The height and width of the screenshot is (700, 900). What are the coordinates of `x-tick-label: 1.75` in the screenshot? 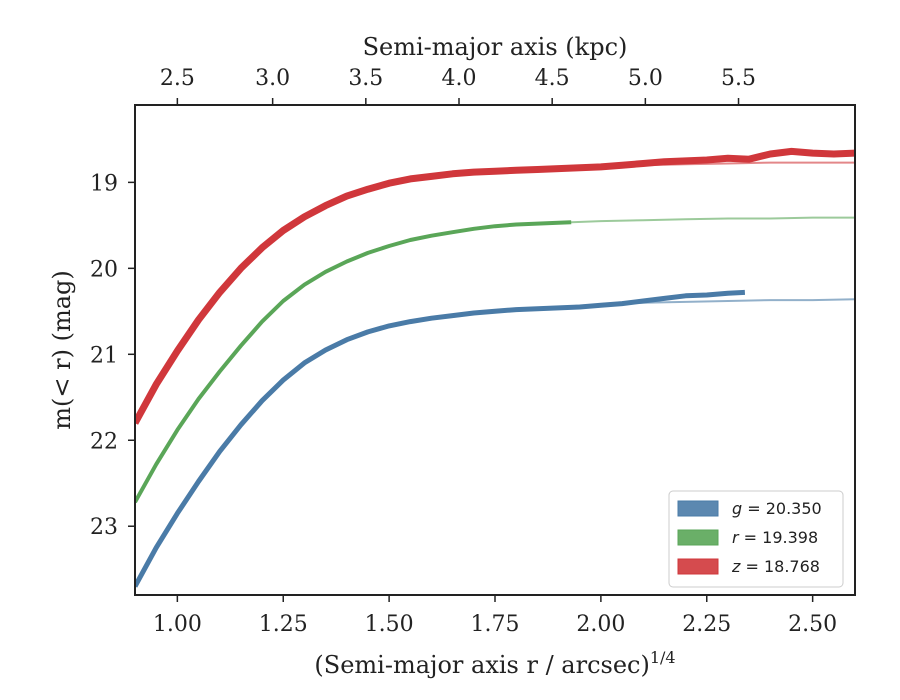 It's located at (495, 624).